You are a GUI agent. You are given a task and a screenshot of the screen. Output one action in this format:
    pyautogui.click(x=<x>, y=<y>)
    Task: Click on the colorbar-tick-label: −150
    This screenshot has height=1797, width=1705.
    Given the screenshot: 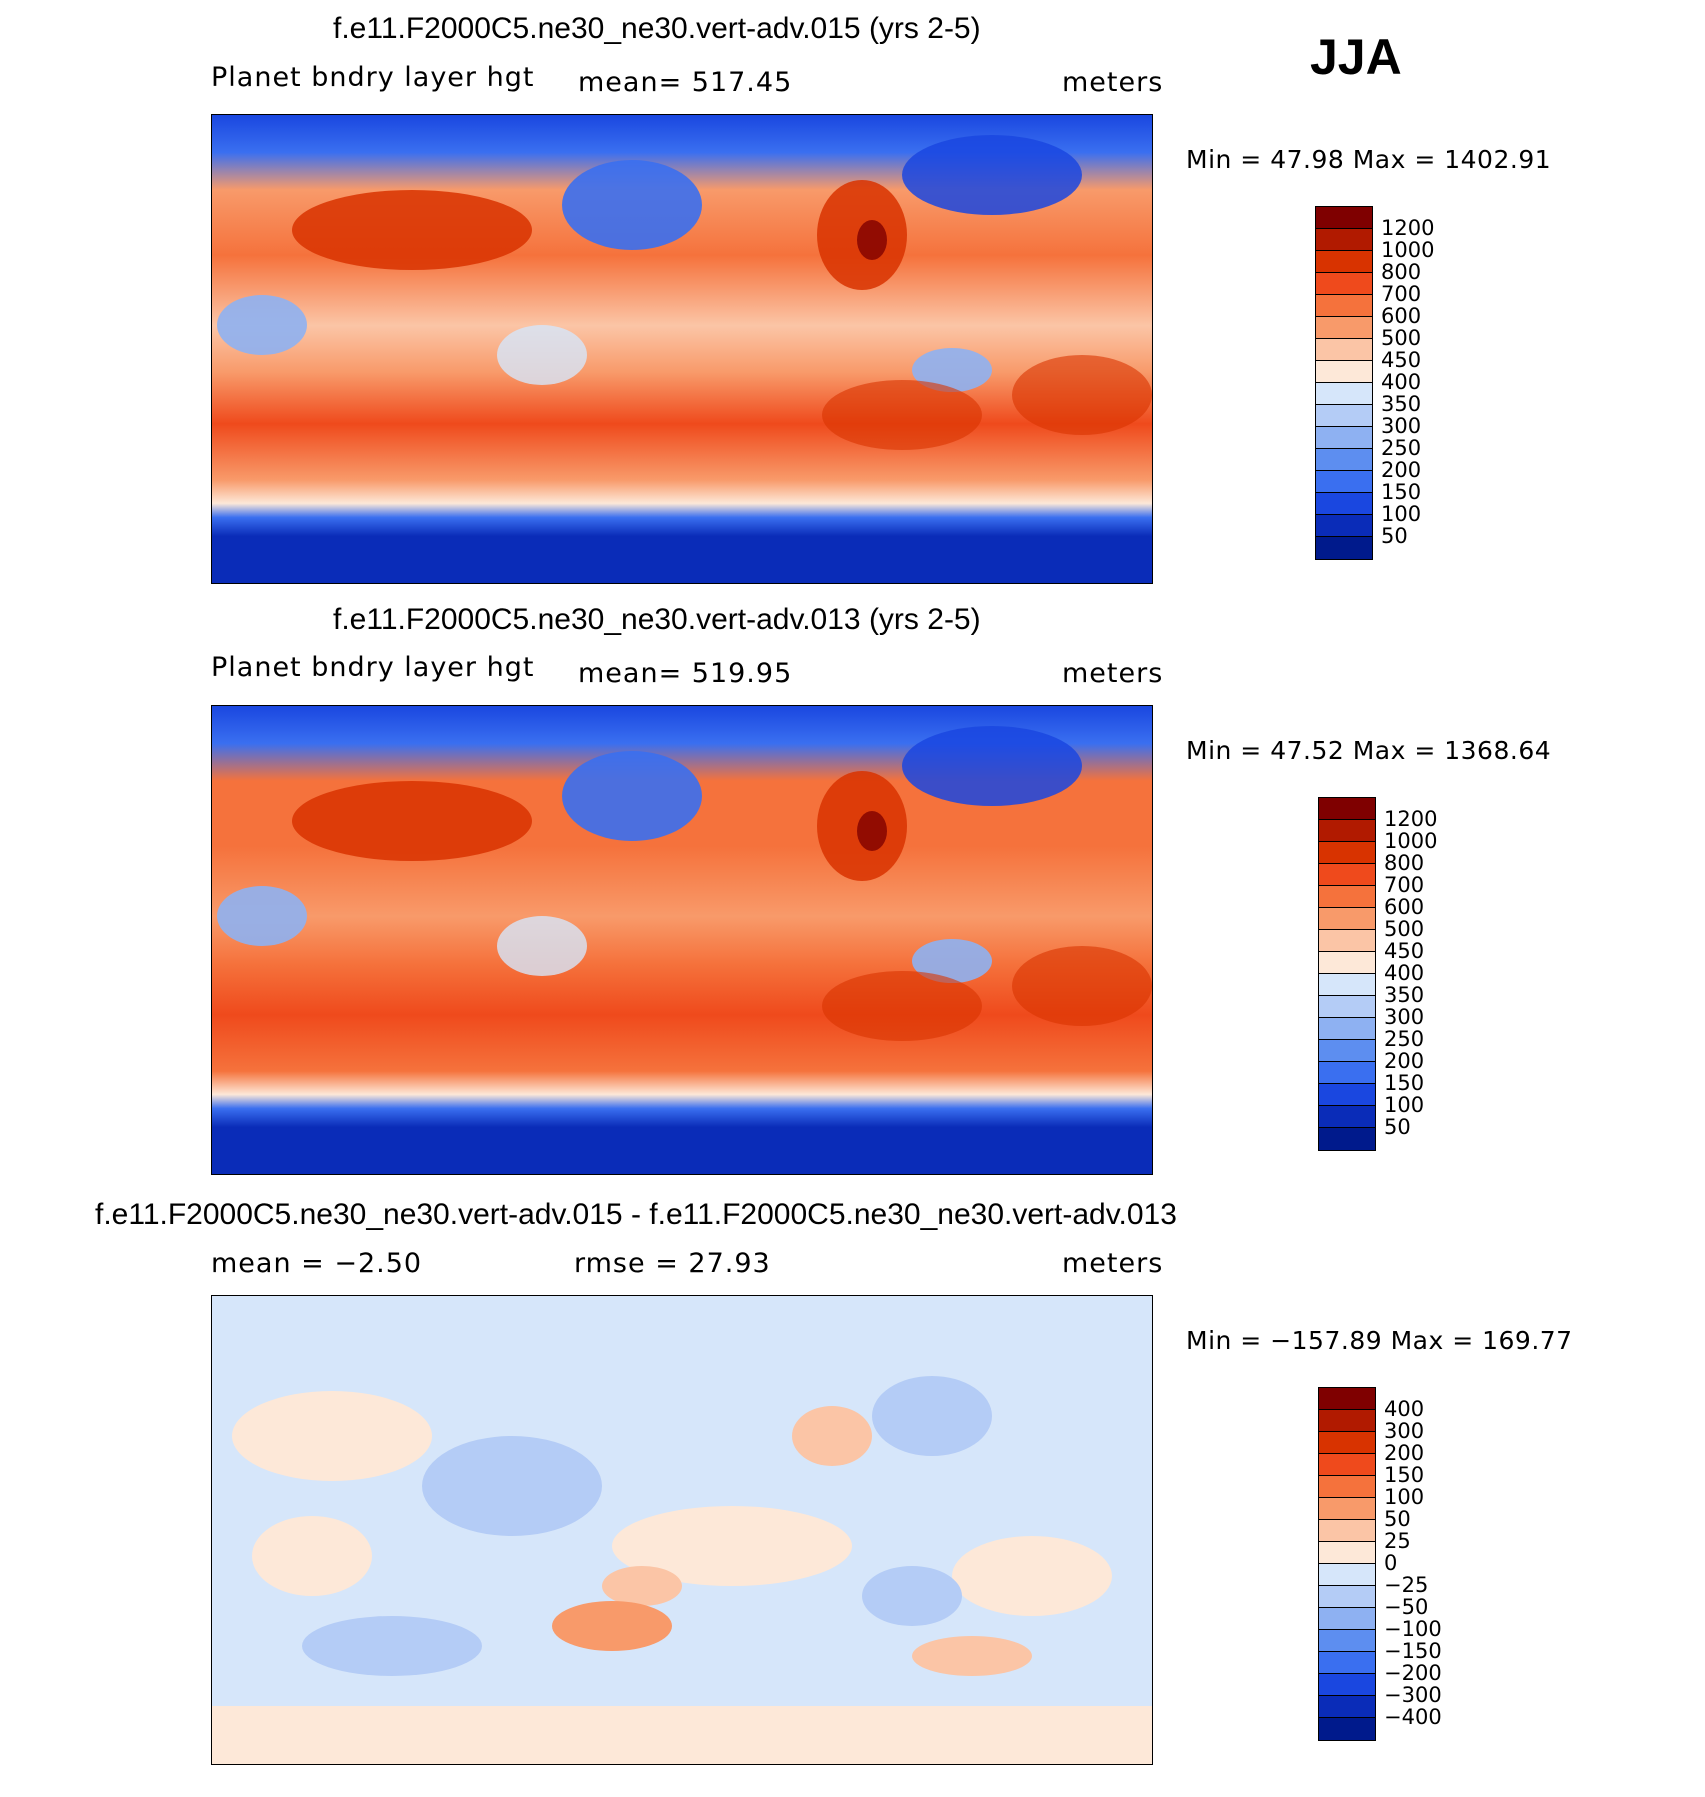 What is the action you would take?
    pyautogui.click(x=1413, y=1651)
    